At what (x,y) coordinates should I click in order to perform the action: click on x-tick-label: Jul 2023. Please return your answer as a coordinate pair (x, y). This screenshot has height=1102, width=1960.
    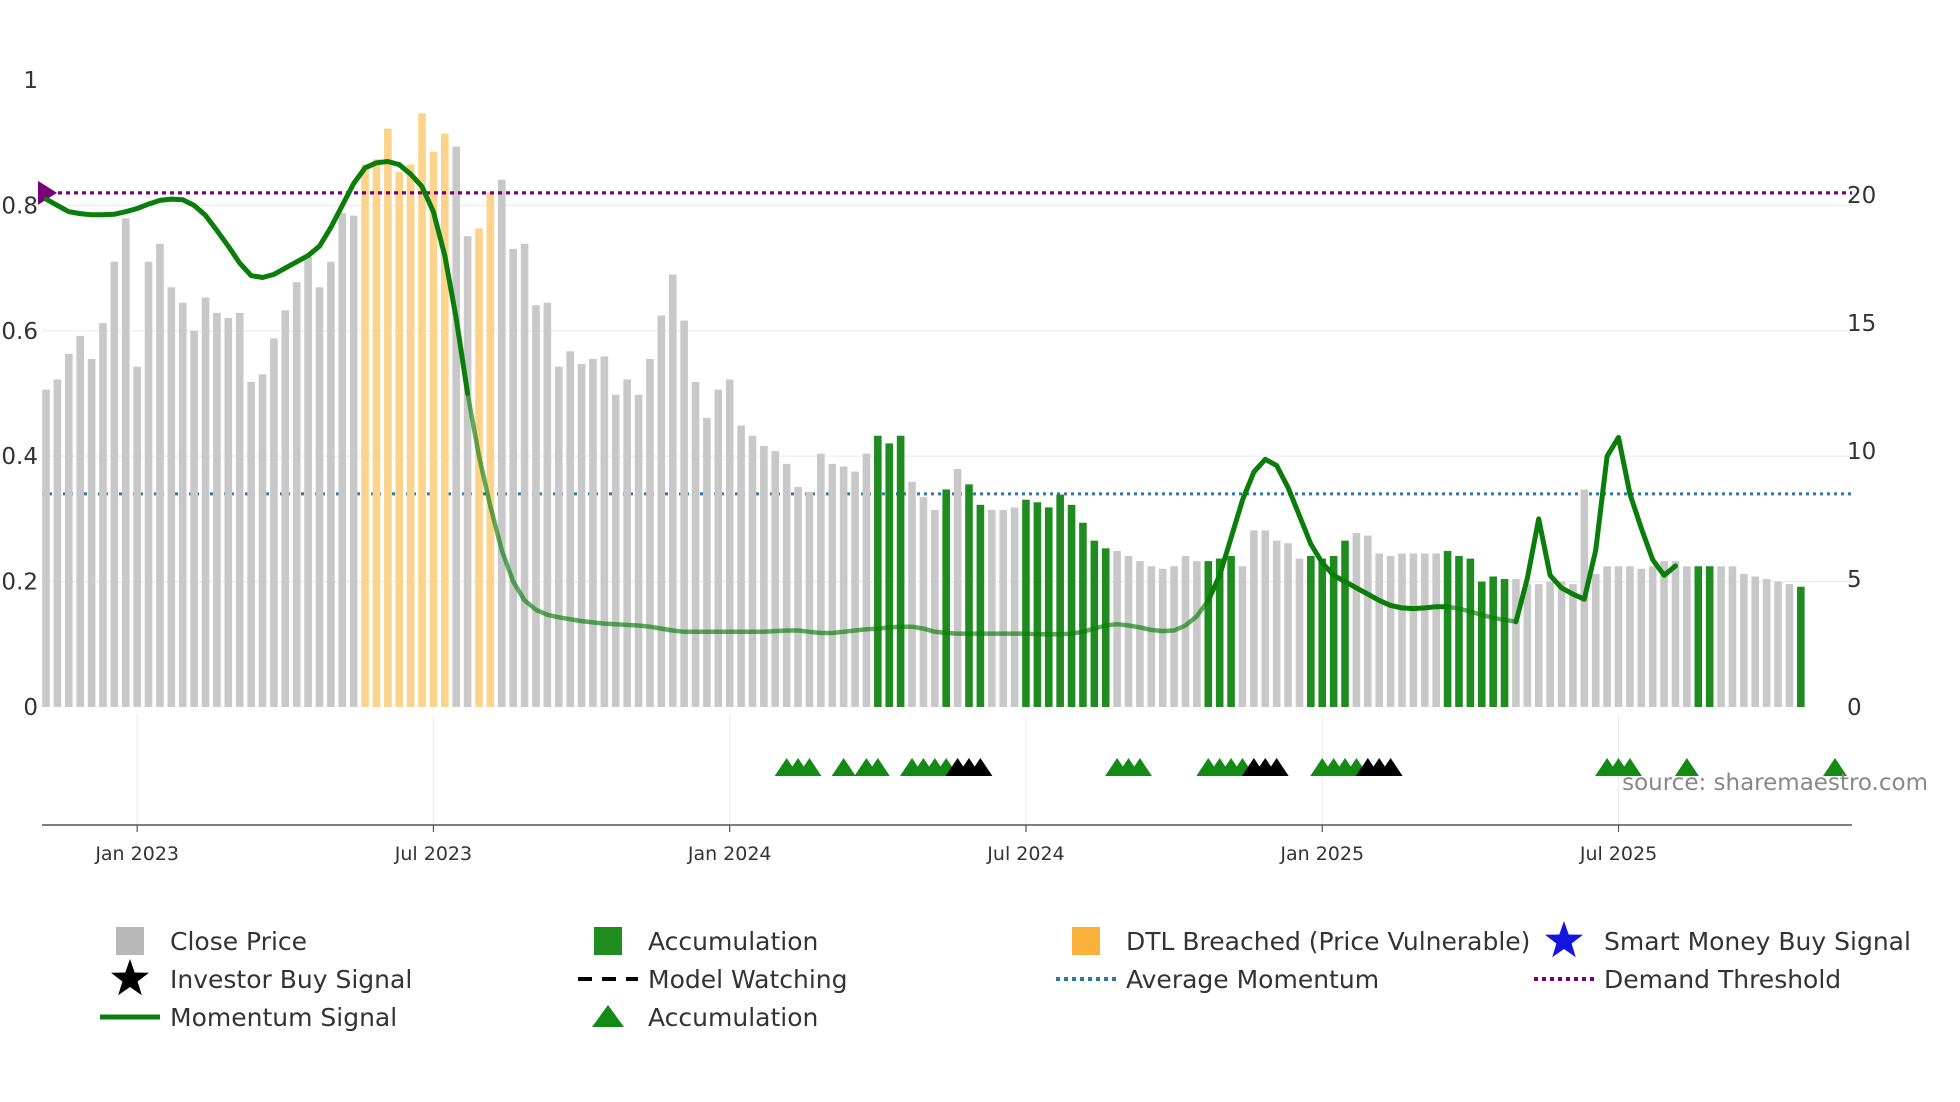
    Looking at the image, I should click on (433, 854).